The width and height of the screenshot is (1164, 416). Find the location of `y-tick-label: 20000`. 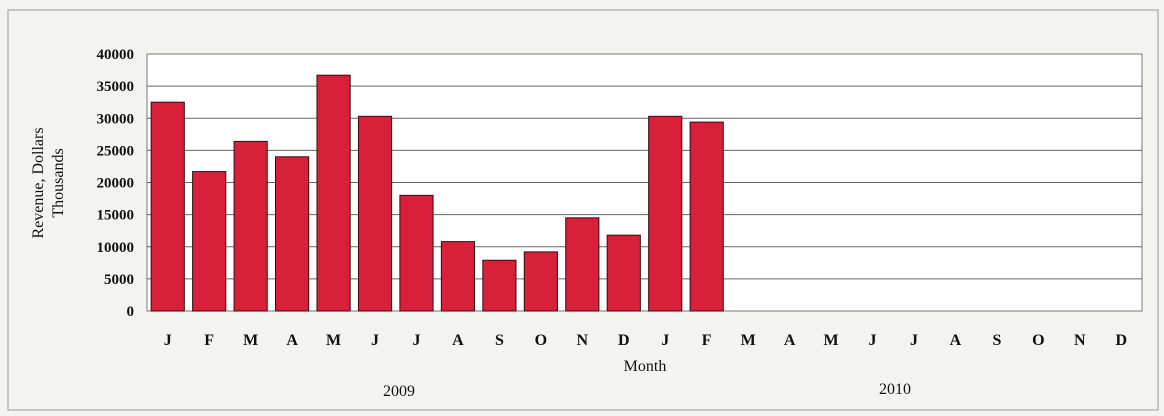

y-tick-label: 20000 is located at coordinates (116, 184).